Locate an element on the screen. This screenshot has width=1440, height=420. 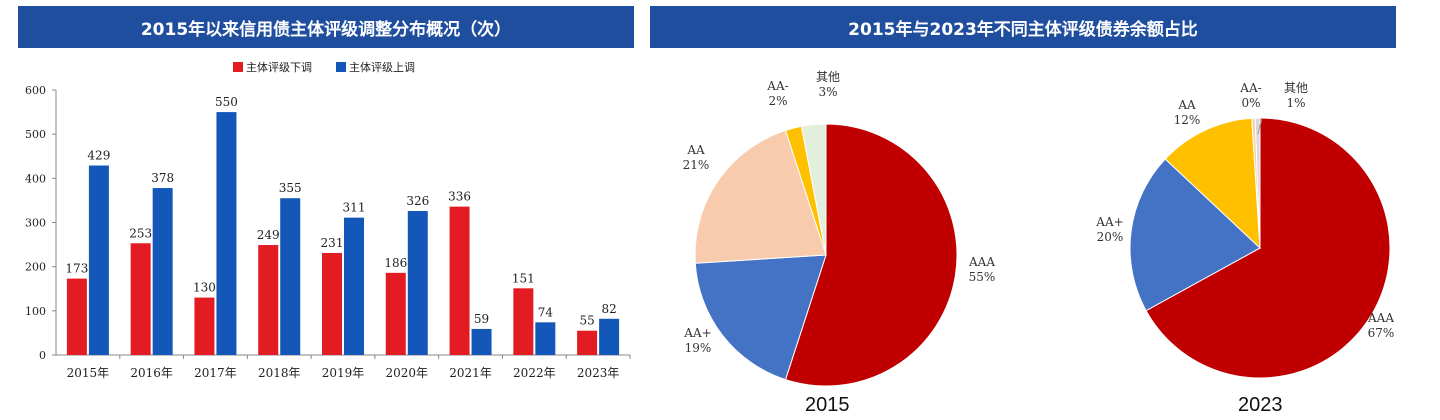
bar-value-label: 355 is located at coordinates (290, 188).